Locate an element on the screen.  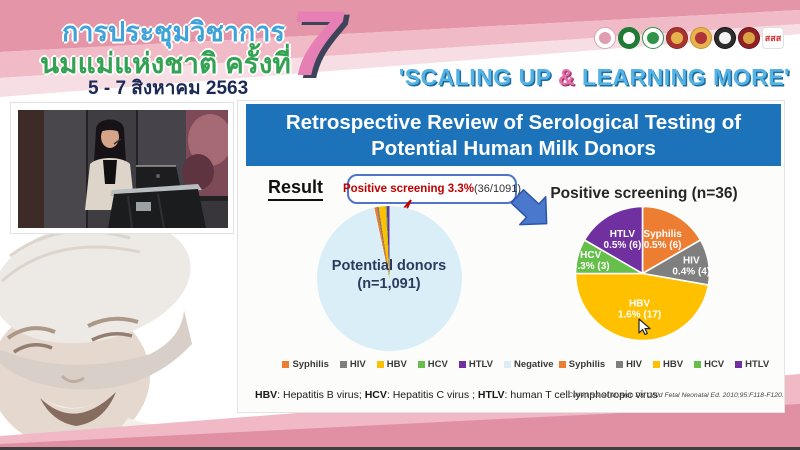
red-crest-logo is located at coordinates (749, 38).